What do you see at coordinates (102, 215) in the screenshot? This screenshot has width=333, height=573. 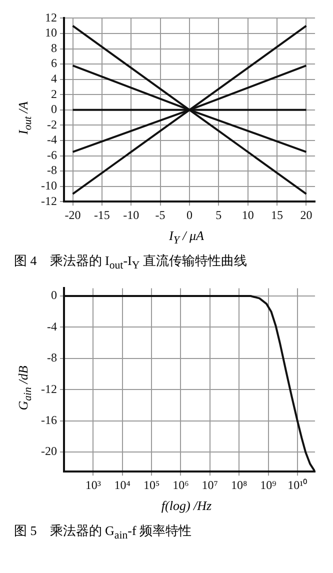 I see `x-tick-label: -15` at bounding box center [102, 215].